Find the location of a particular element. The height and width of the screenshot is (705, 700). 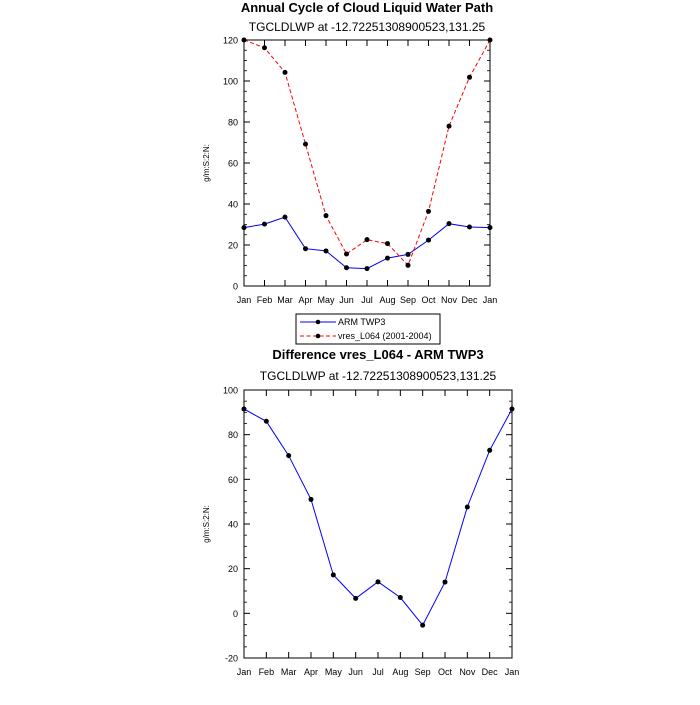

chart2-xtick-label-5: Jun is located at coordinates (355, 672).